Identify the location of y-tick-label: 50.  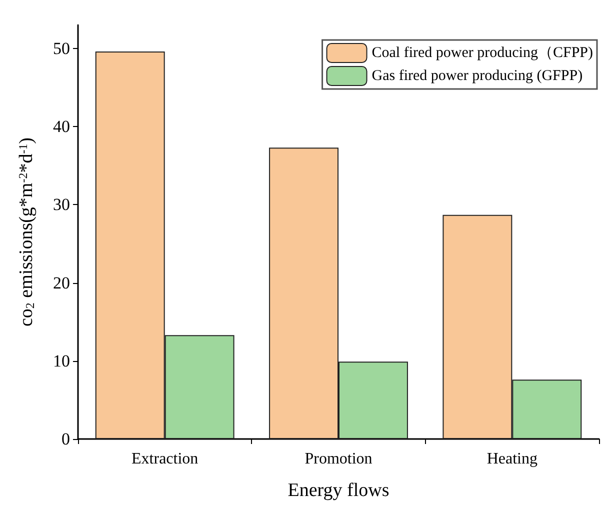
(61, 48).